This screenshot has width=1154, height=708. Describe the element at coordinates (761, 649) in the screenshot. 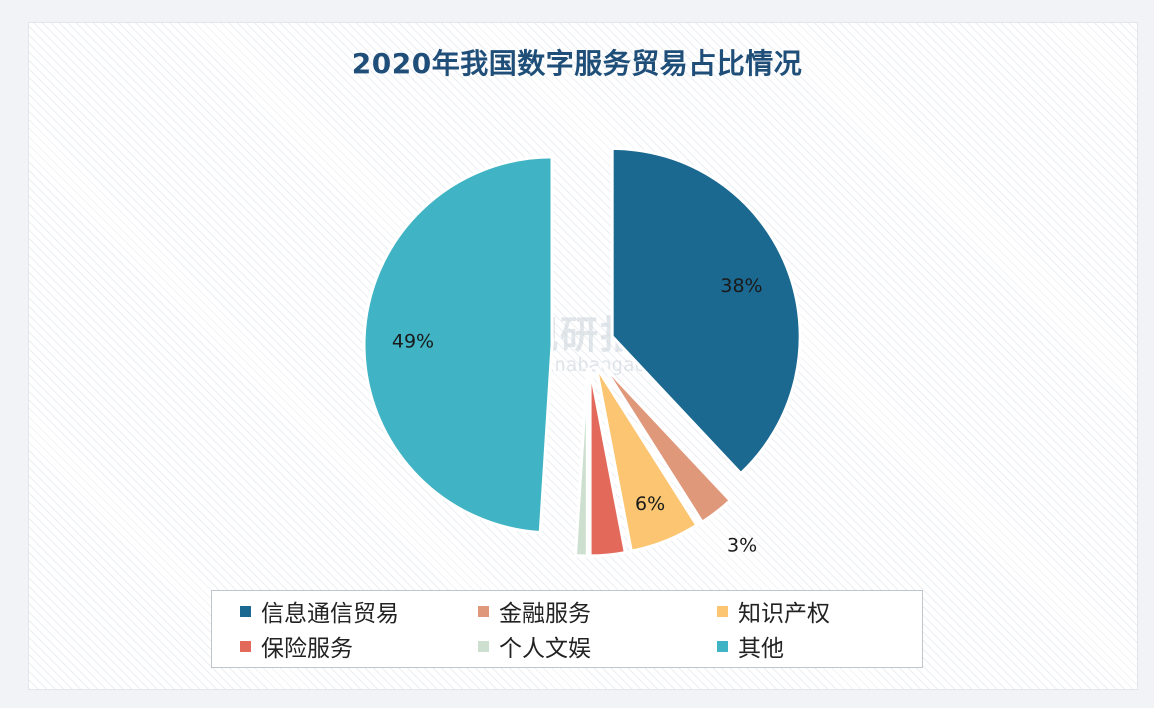

I see `legend-label: 其他` at that location.